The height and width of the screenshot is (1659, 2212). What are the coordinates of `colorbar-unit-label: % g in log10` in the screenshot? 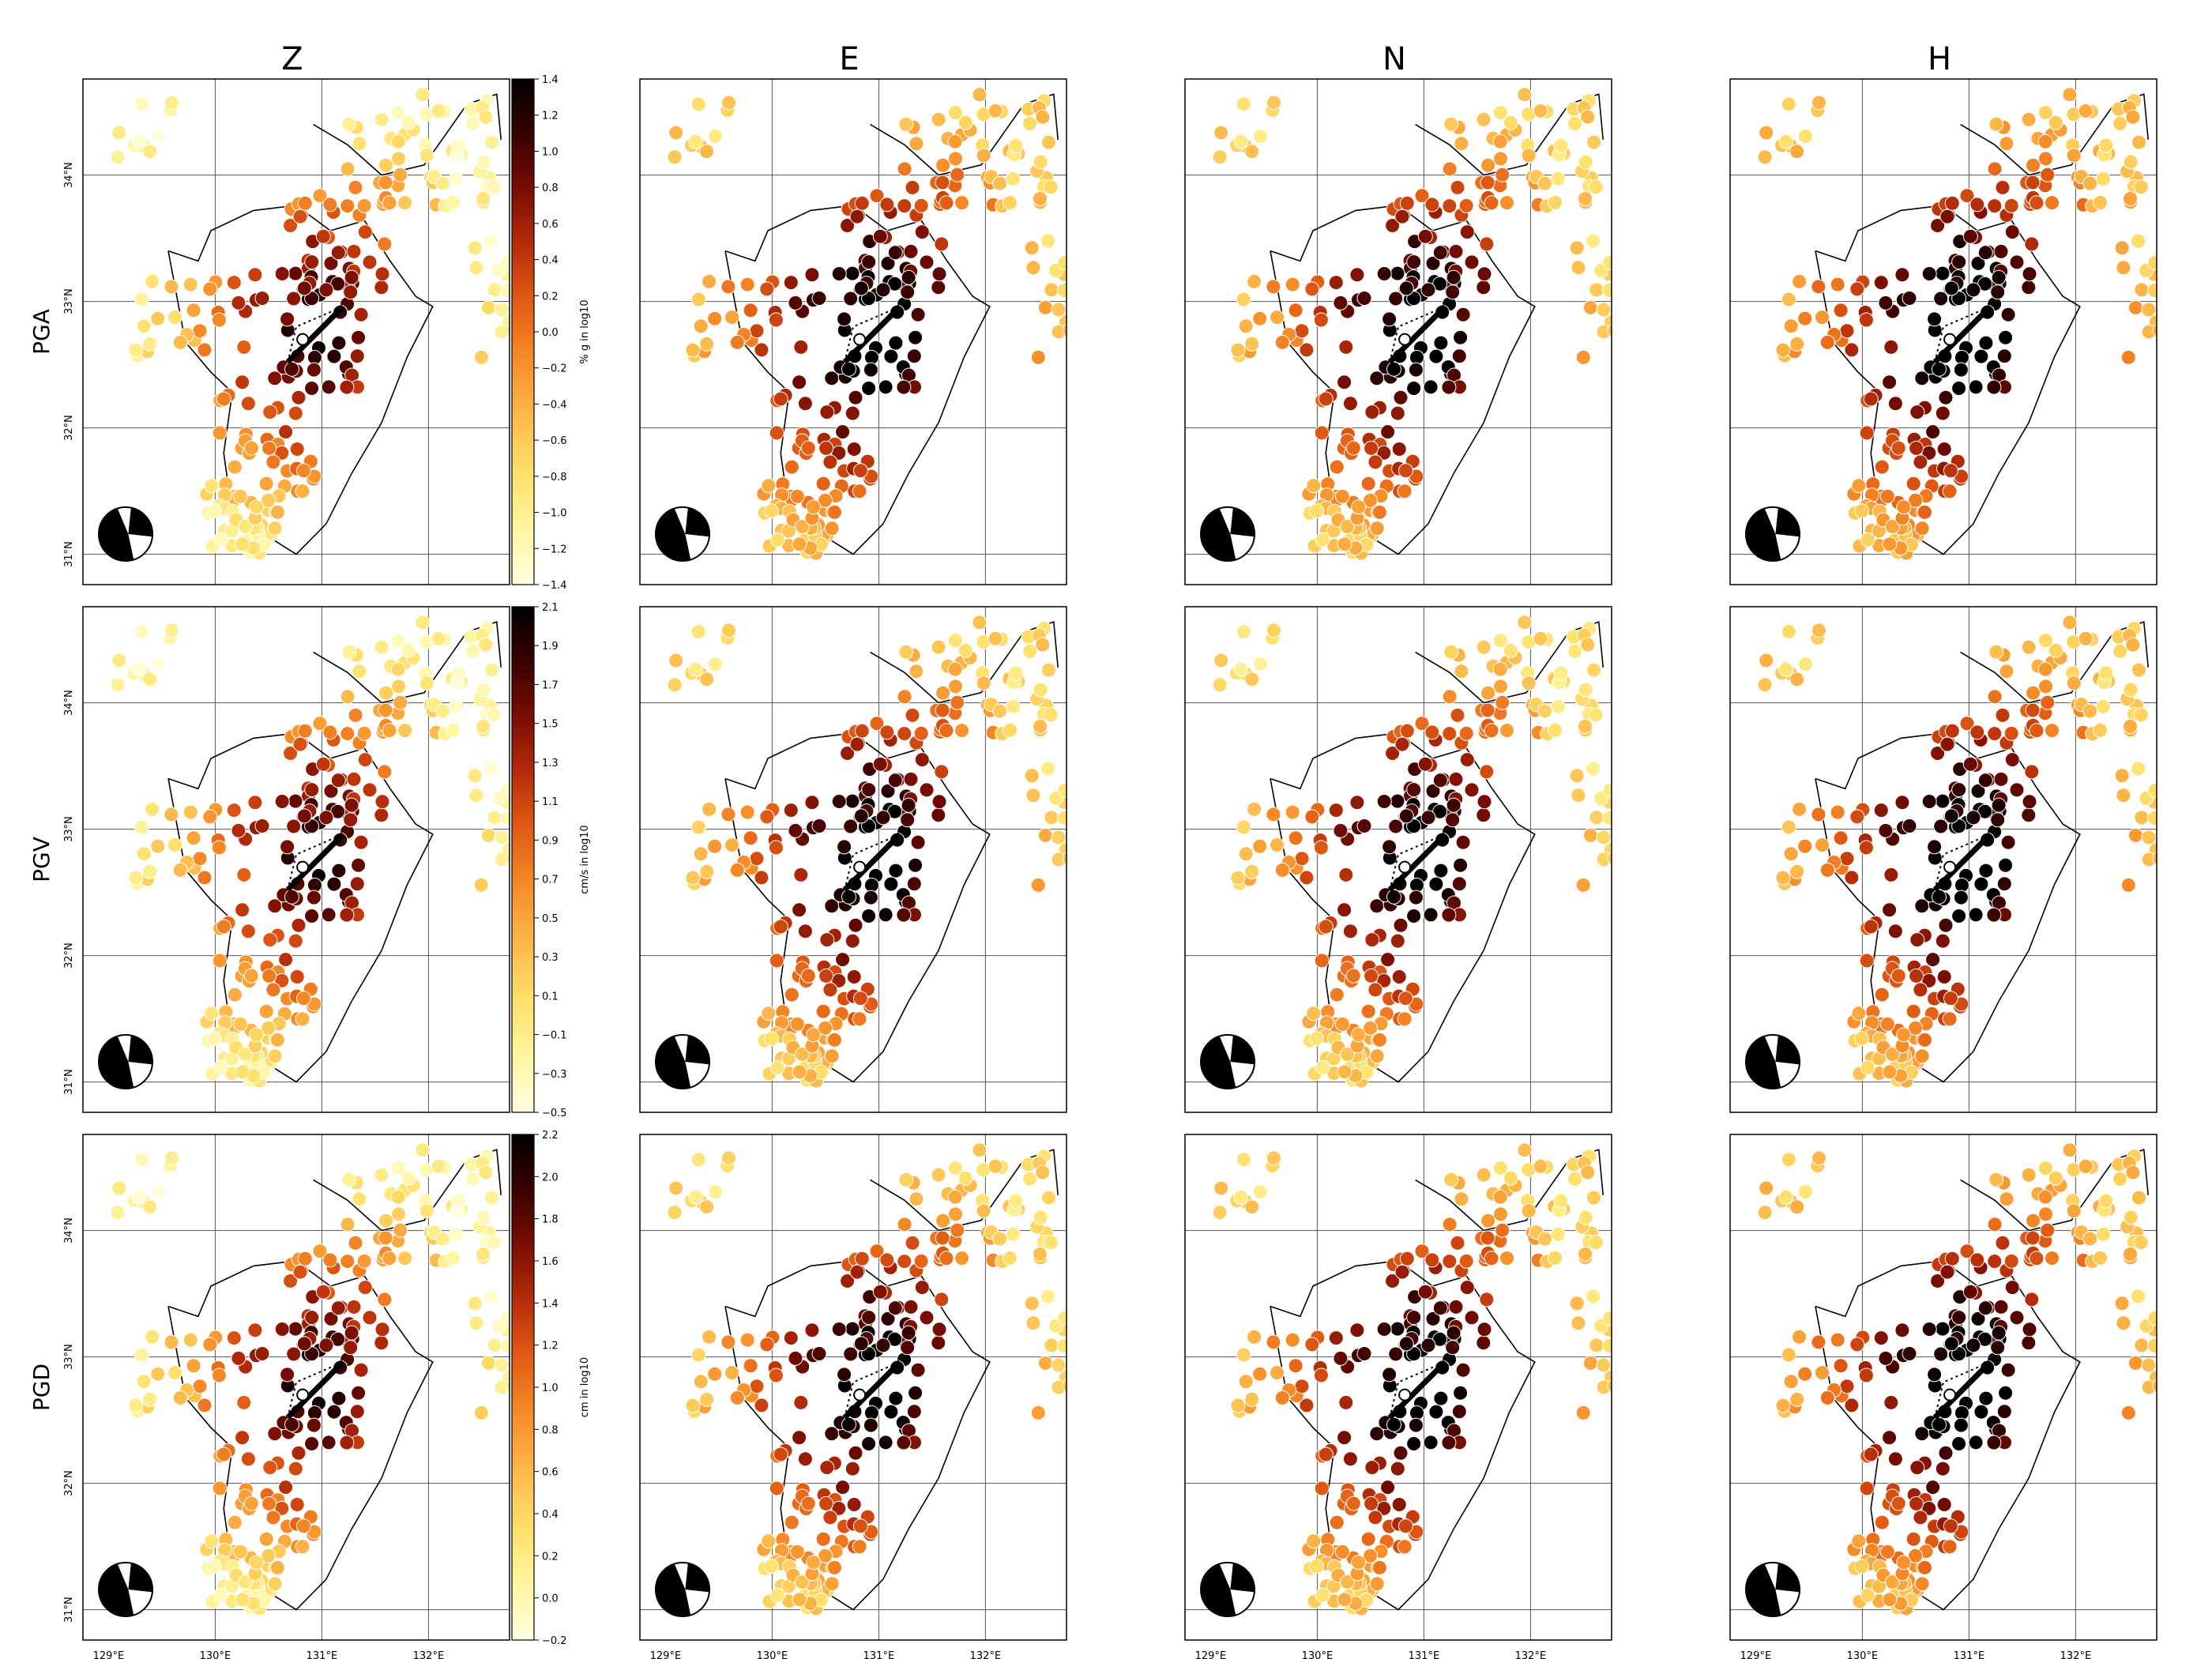 It's located at (585, 331).